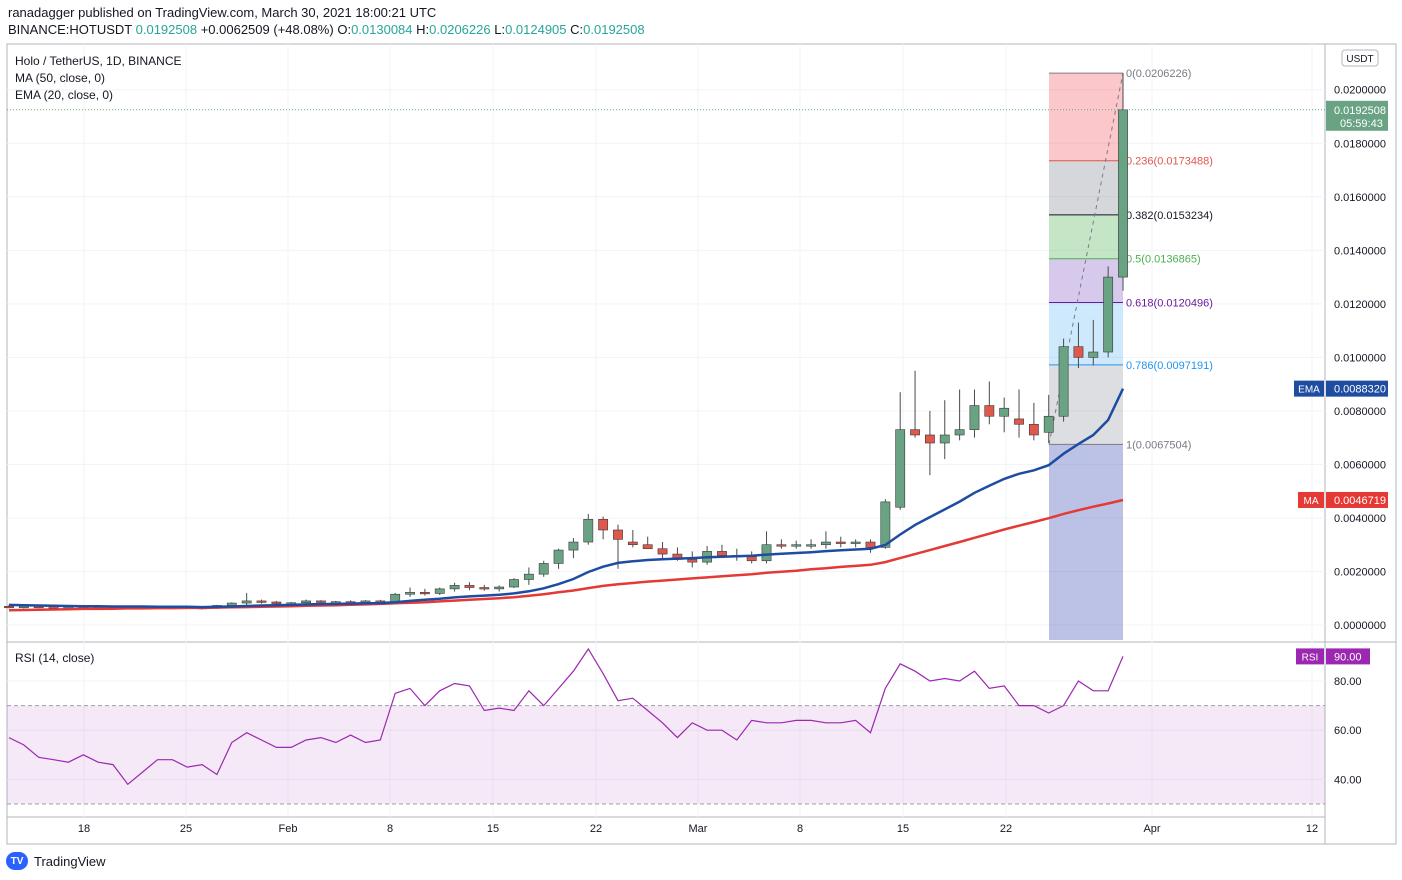 The image size is (1402, 880). I want to click on rsi-band-fill, so click(666, 754).